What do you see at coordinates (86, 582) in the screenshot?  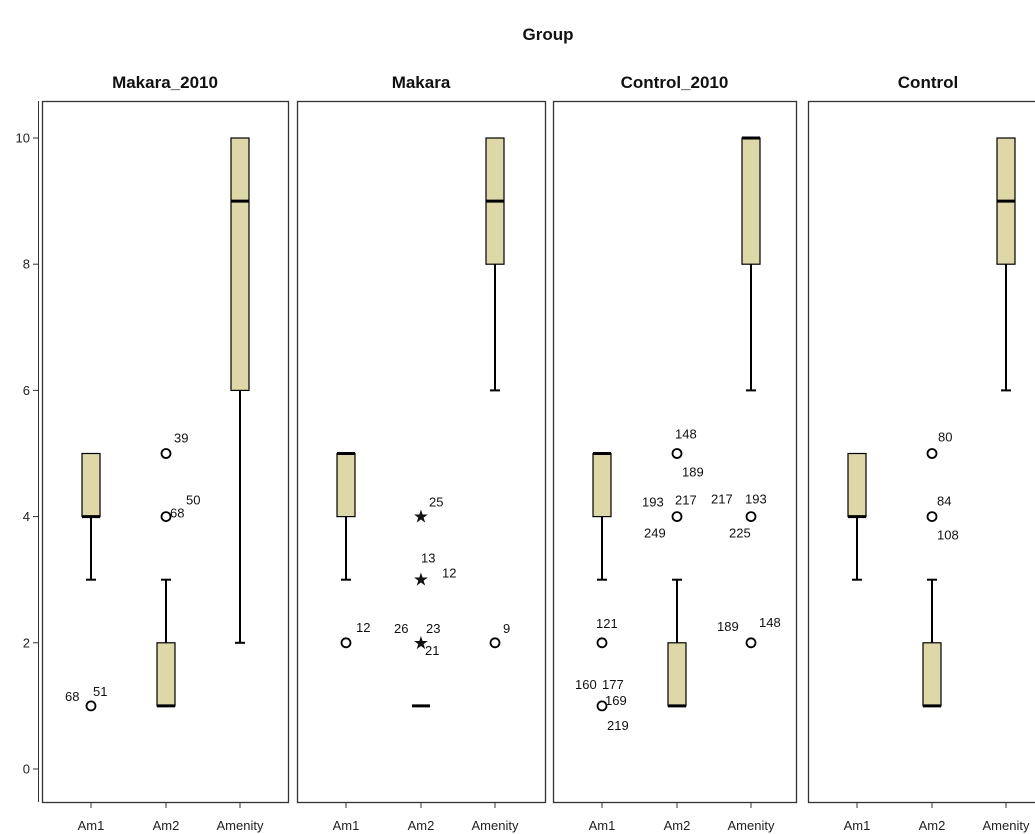 I see `box-am1: 68 51` at bounding box center [86, 582].